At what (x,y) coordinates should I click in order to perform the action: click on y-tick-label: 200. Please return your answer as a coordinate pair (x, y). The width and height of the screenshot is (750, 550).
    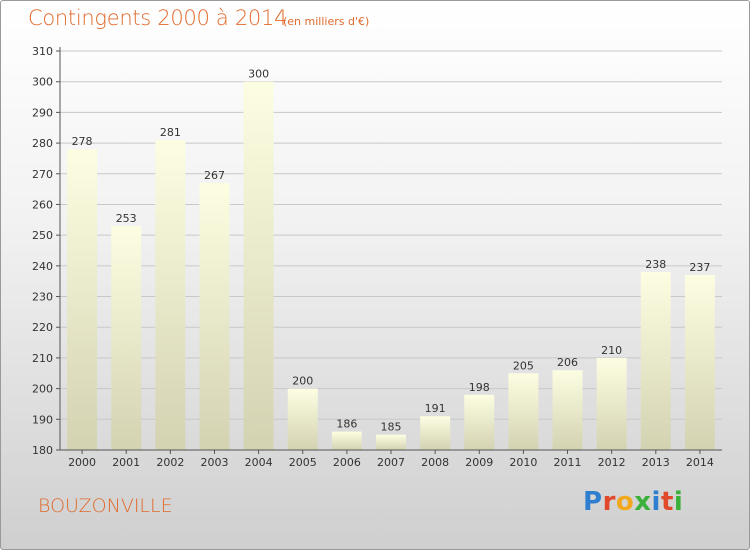
    Looking at the image, I should click on (42, 389).